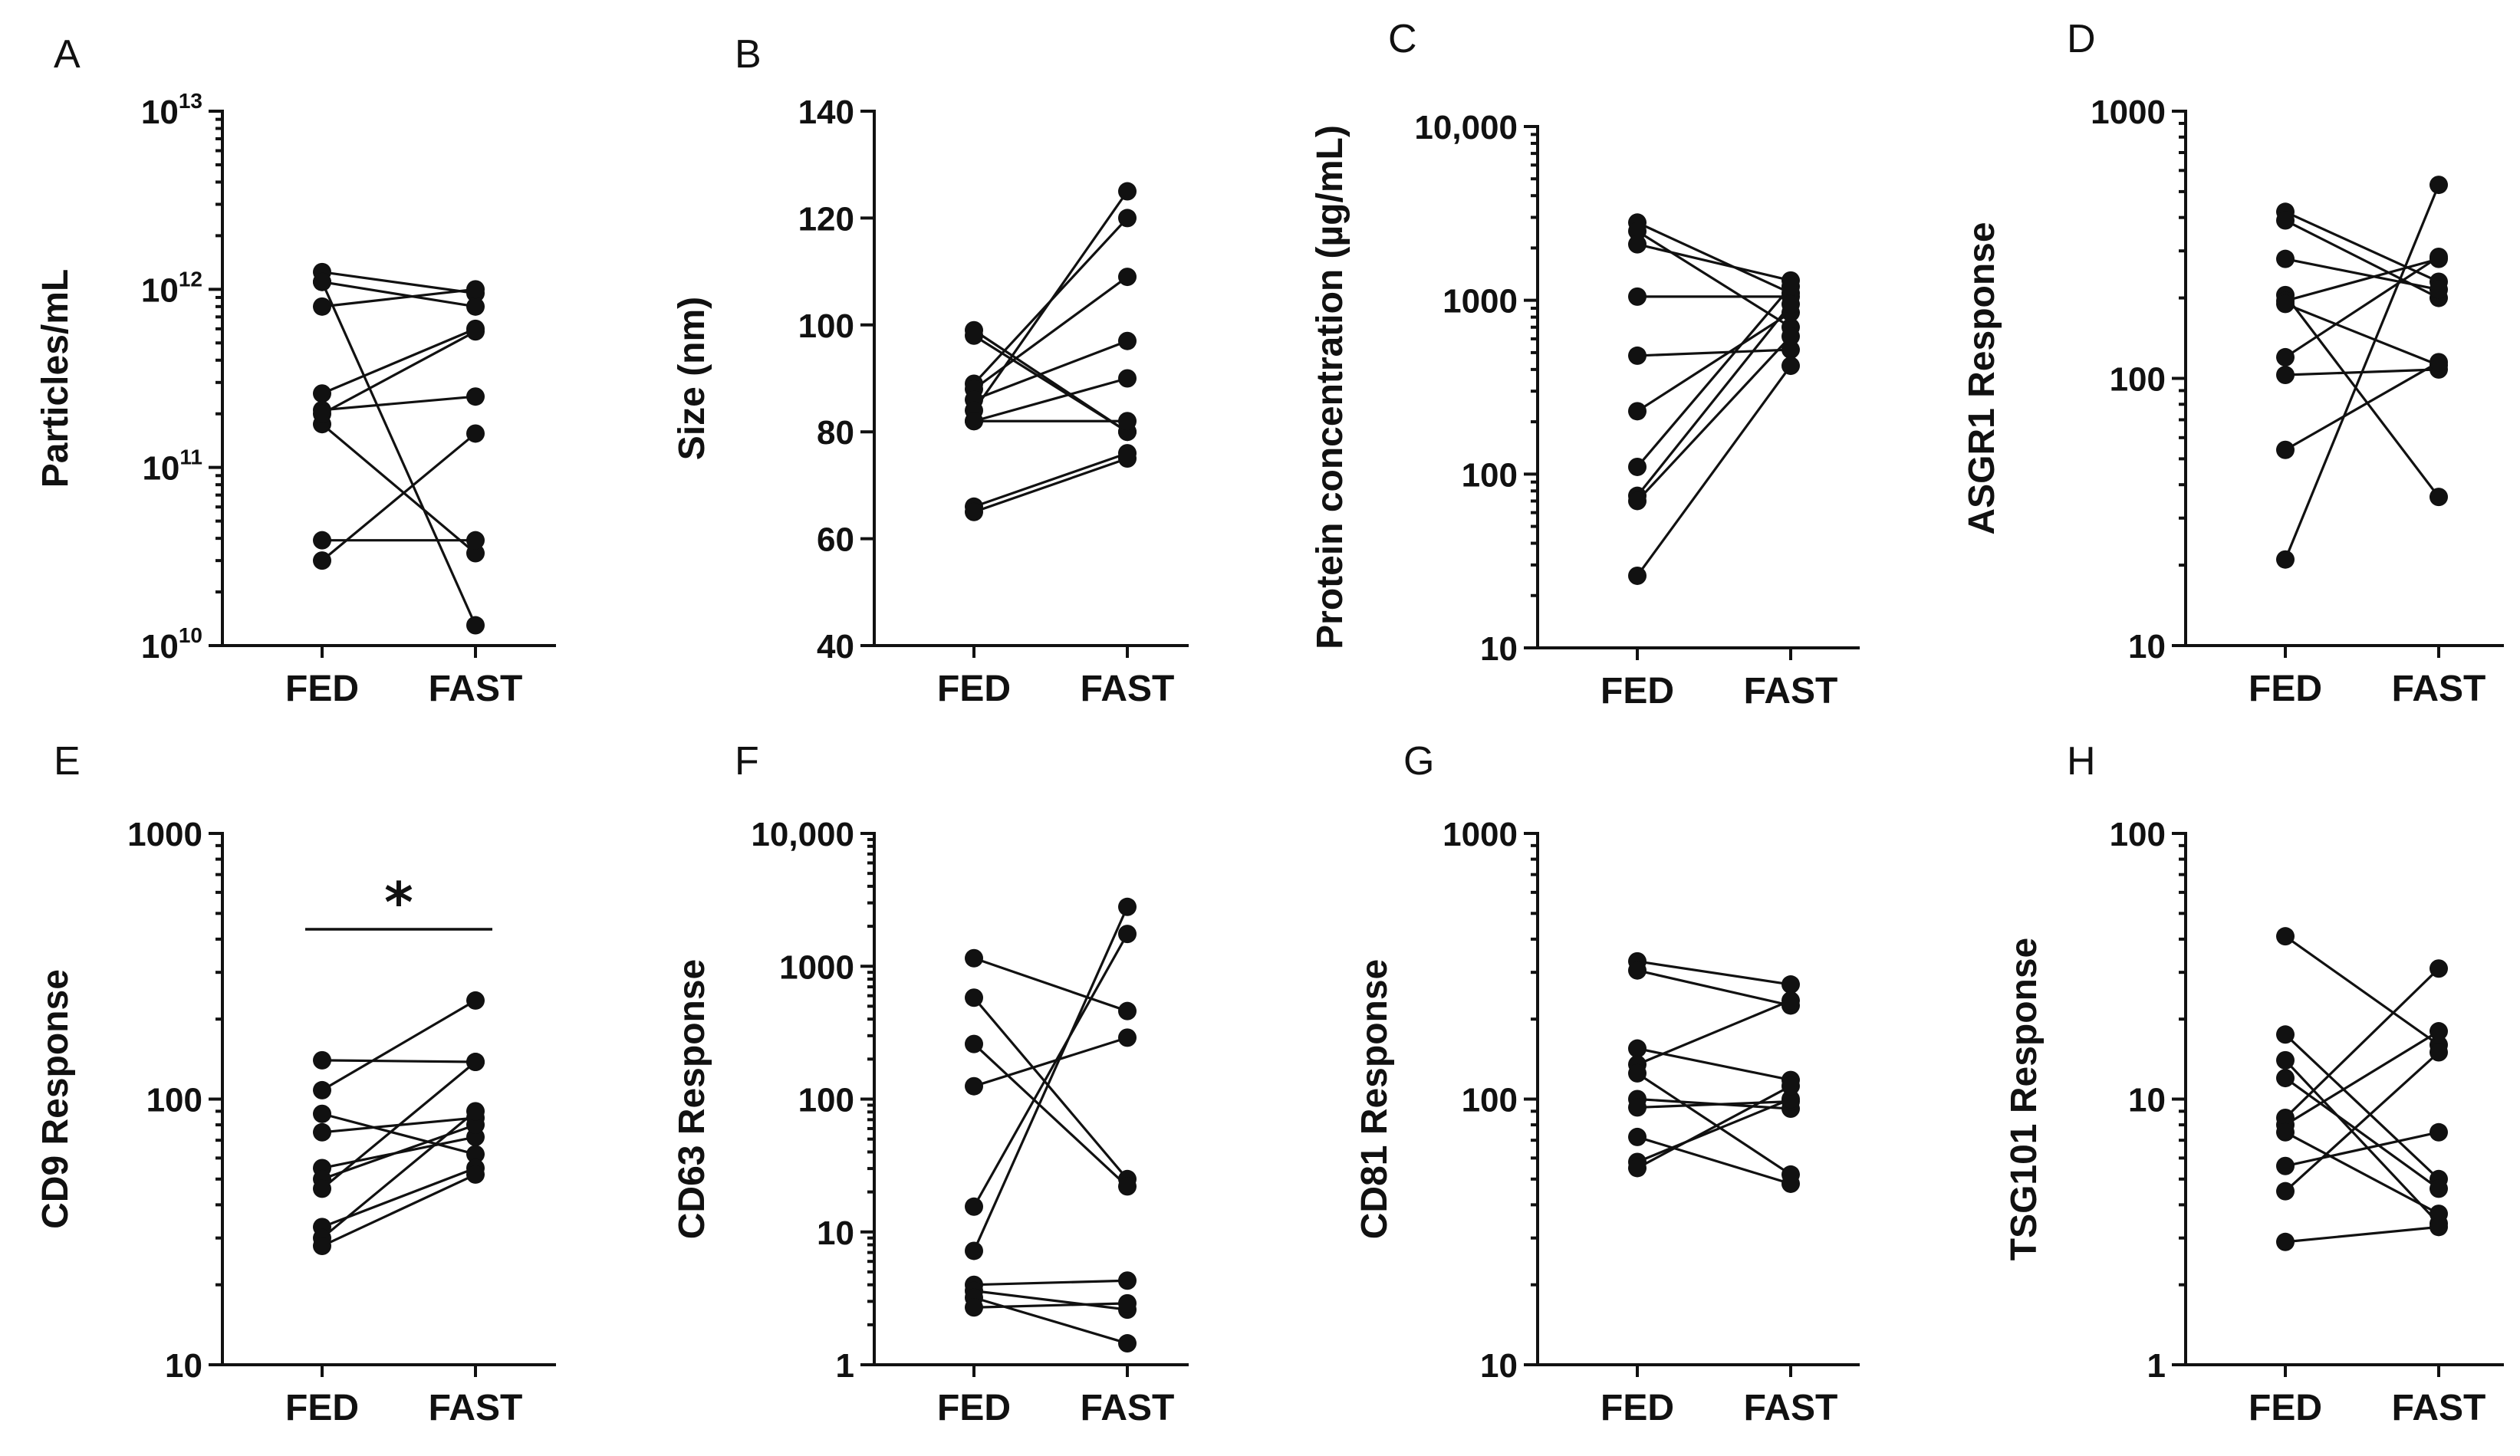 This screenshot has width=2520, height=1456. What do you see at coordinates (55, 378) in the screenshot?
I see `y-axis-title: Particles/mL` at bounding box center [55, 378].